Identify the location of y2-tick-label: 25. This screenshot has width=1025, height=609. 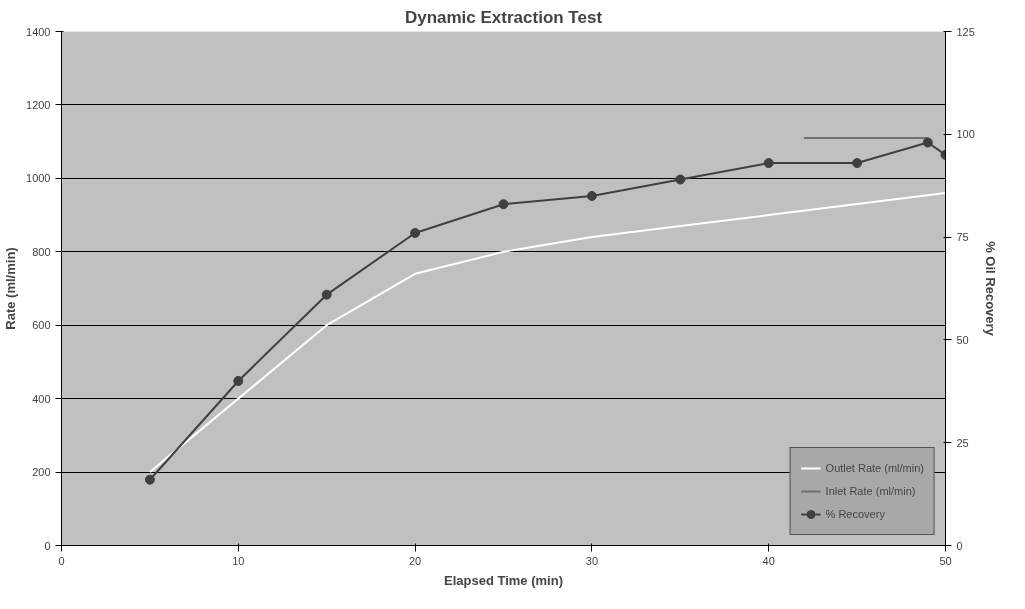
(962, 442).